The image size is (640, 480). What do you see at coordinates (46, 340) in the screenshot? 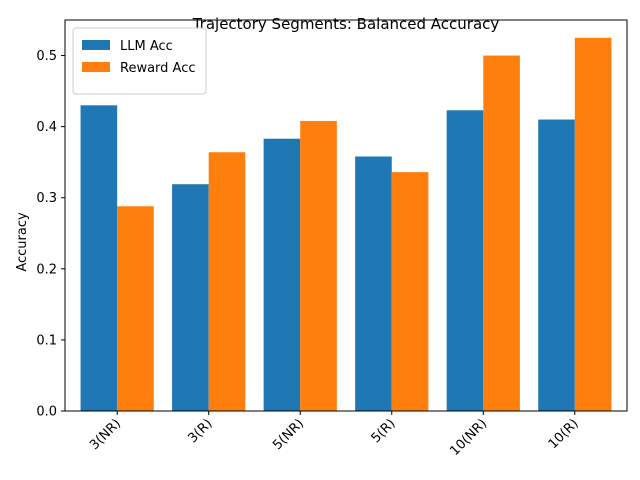
I see `y-tick-label: 0.1` at bounding box center [46, 340].